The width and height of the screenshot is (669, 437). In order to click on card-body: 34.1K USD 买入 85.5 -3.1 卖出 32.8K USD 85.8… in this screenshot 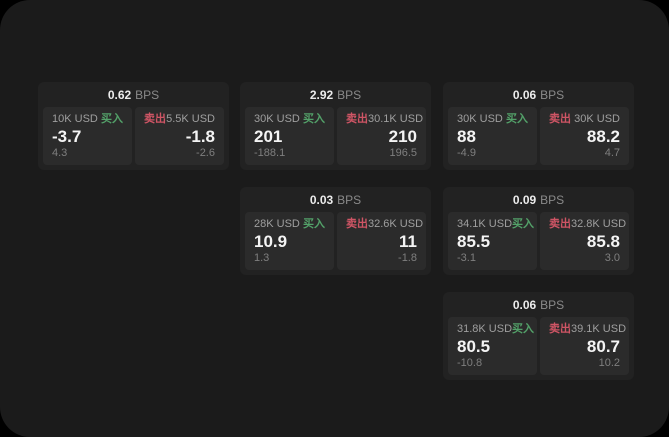, I will do `click(538, 243)`.